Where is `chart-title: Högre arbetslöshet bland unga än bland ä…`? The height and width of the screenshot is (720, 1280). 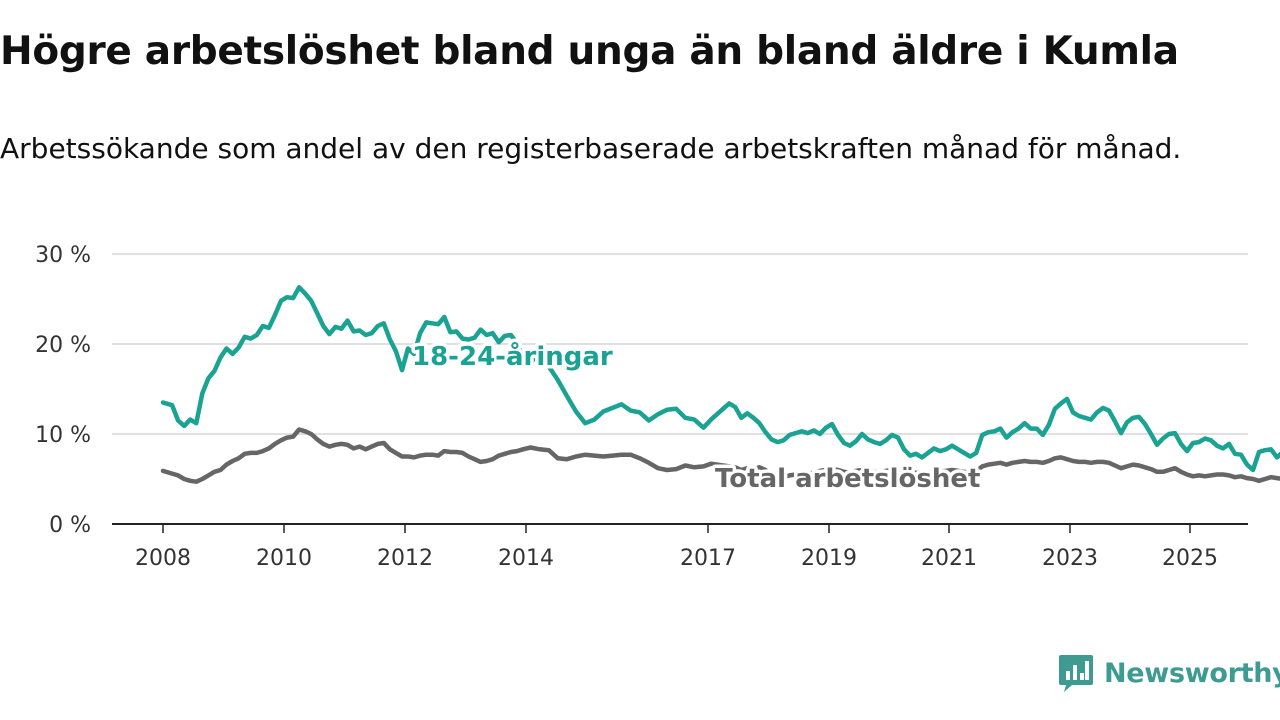
chart-title: Högre arbetslöshet bland unga än bland ä… is located at coordinates (589, 51).